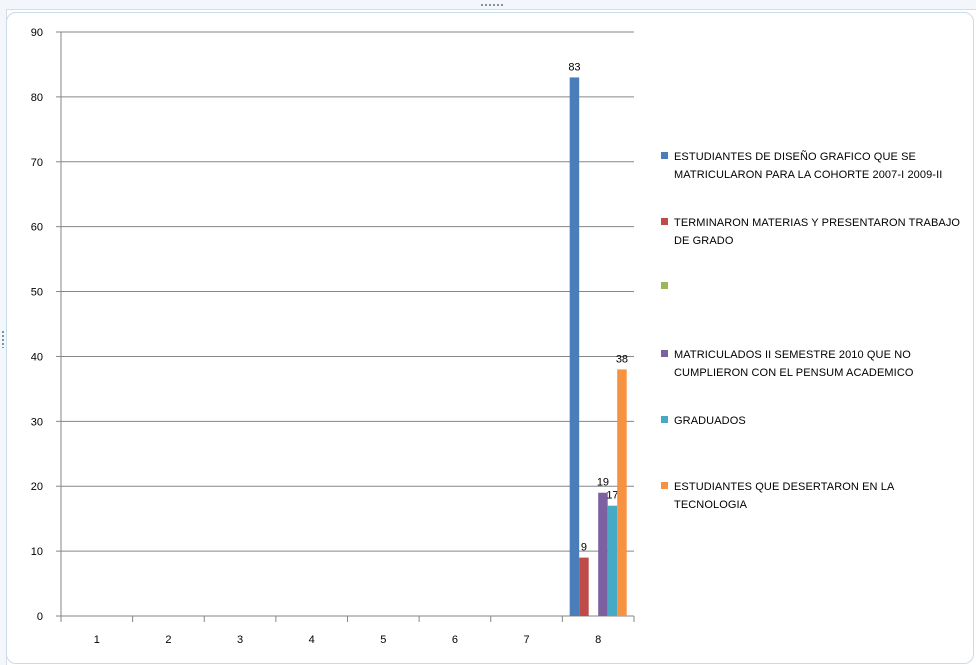 The height and width of the screenshot is (665, 976). What do you see at coordinates (584, 548) in the screenshot?
I see `data-label: 9` at bounding box center [584, 548].